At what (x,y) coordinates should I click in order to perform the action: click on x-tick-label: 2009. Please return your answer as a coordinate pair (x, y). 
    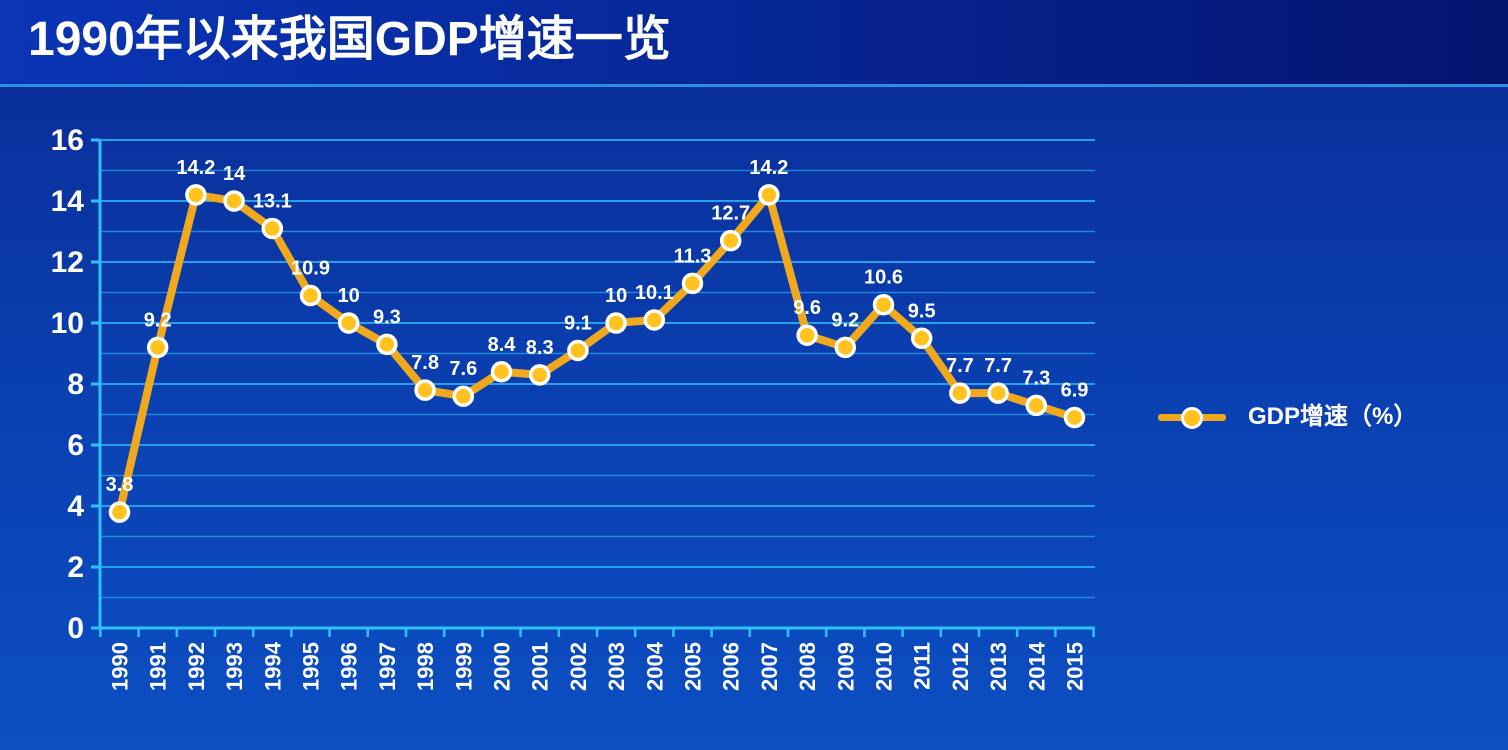
    Looking at the image, I should click on (845, 666).